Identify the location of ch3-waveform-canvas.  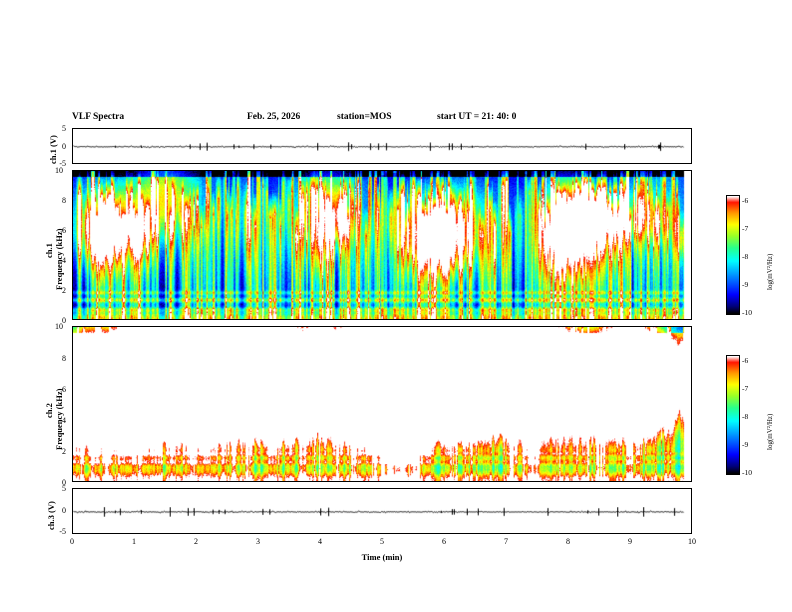
(382, 511).